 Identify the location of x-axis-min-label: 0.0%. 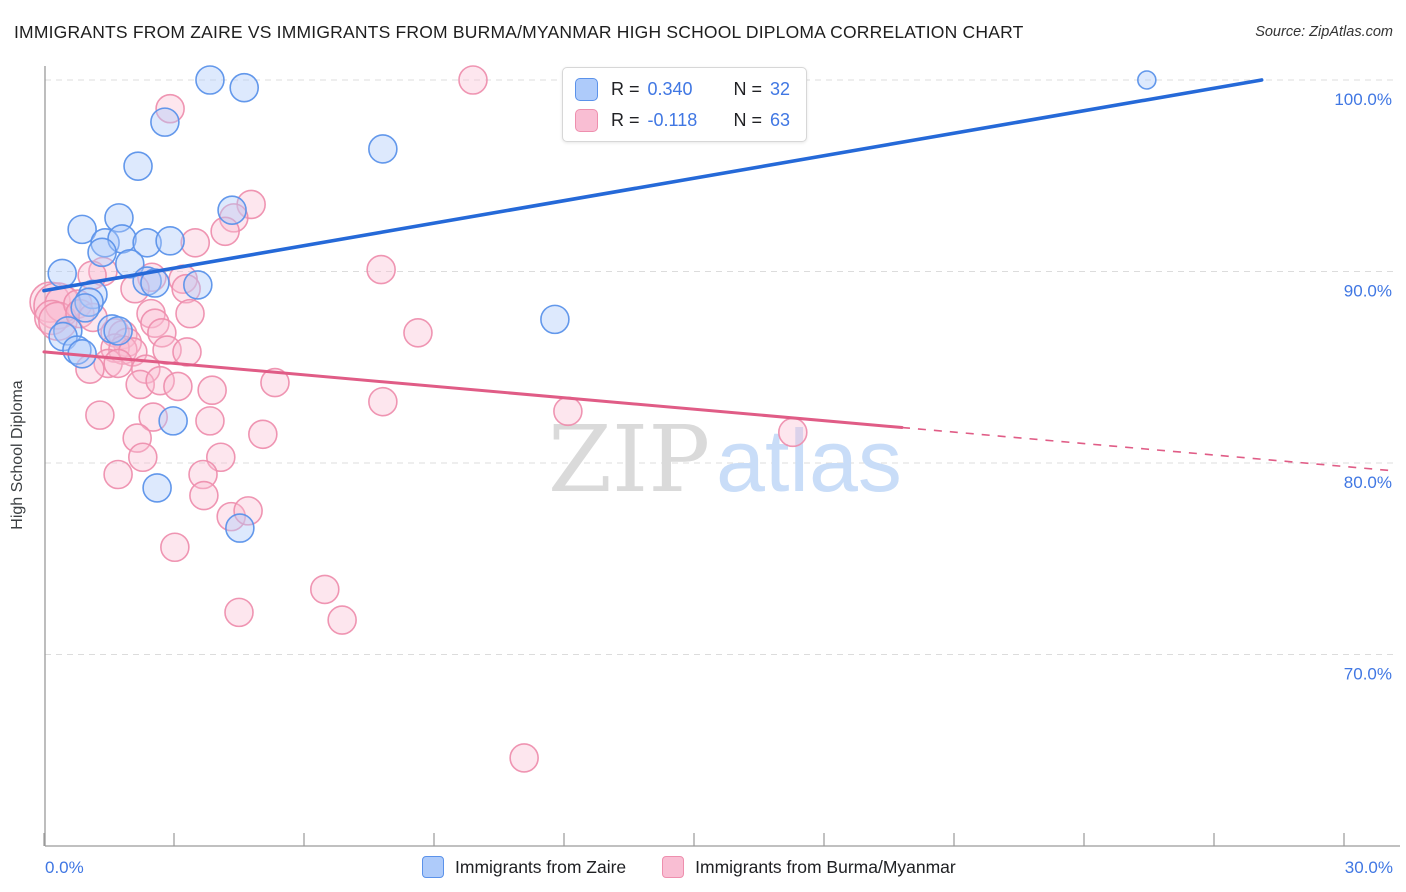
(64, 867).